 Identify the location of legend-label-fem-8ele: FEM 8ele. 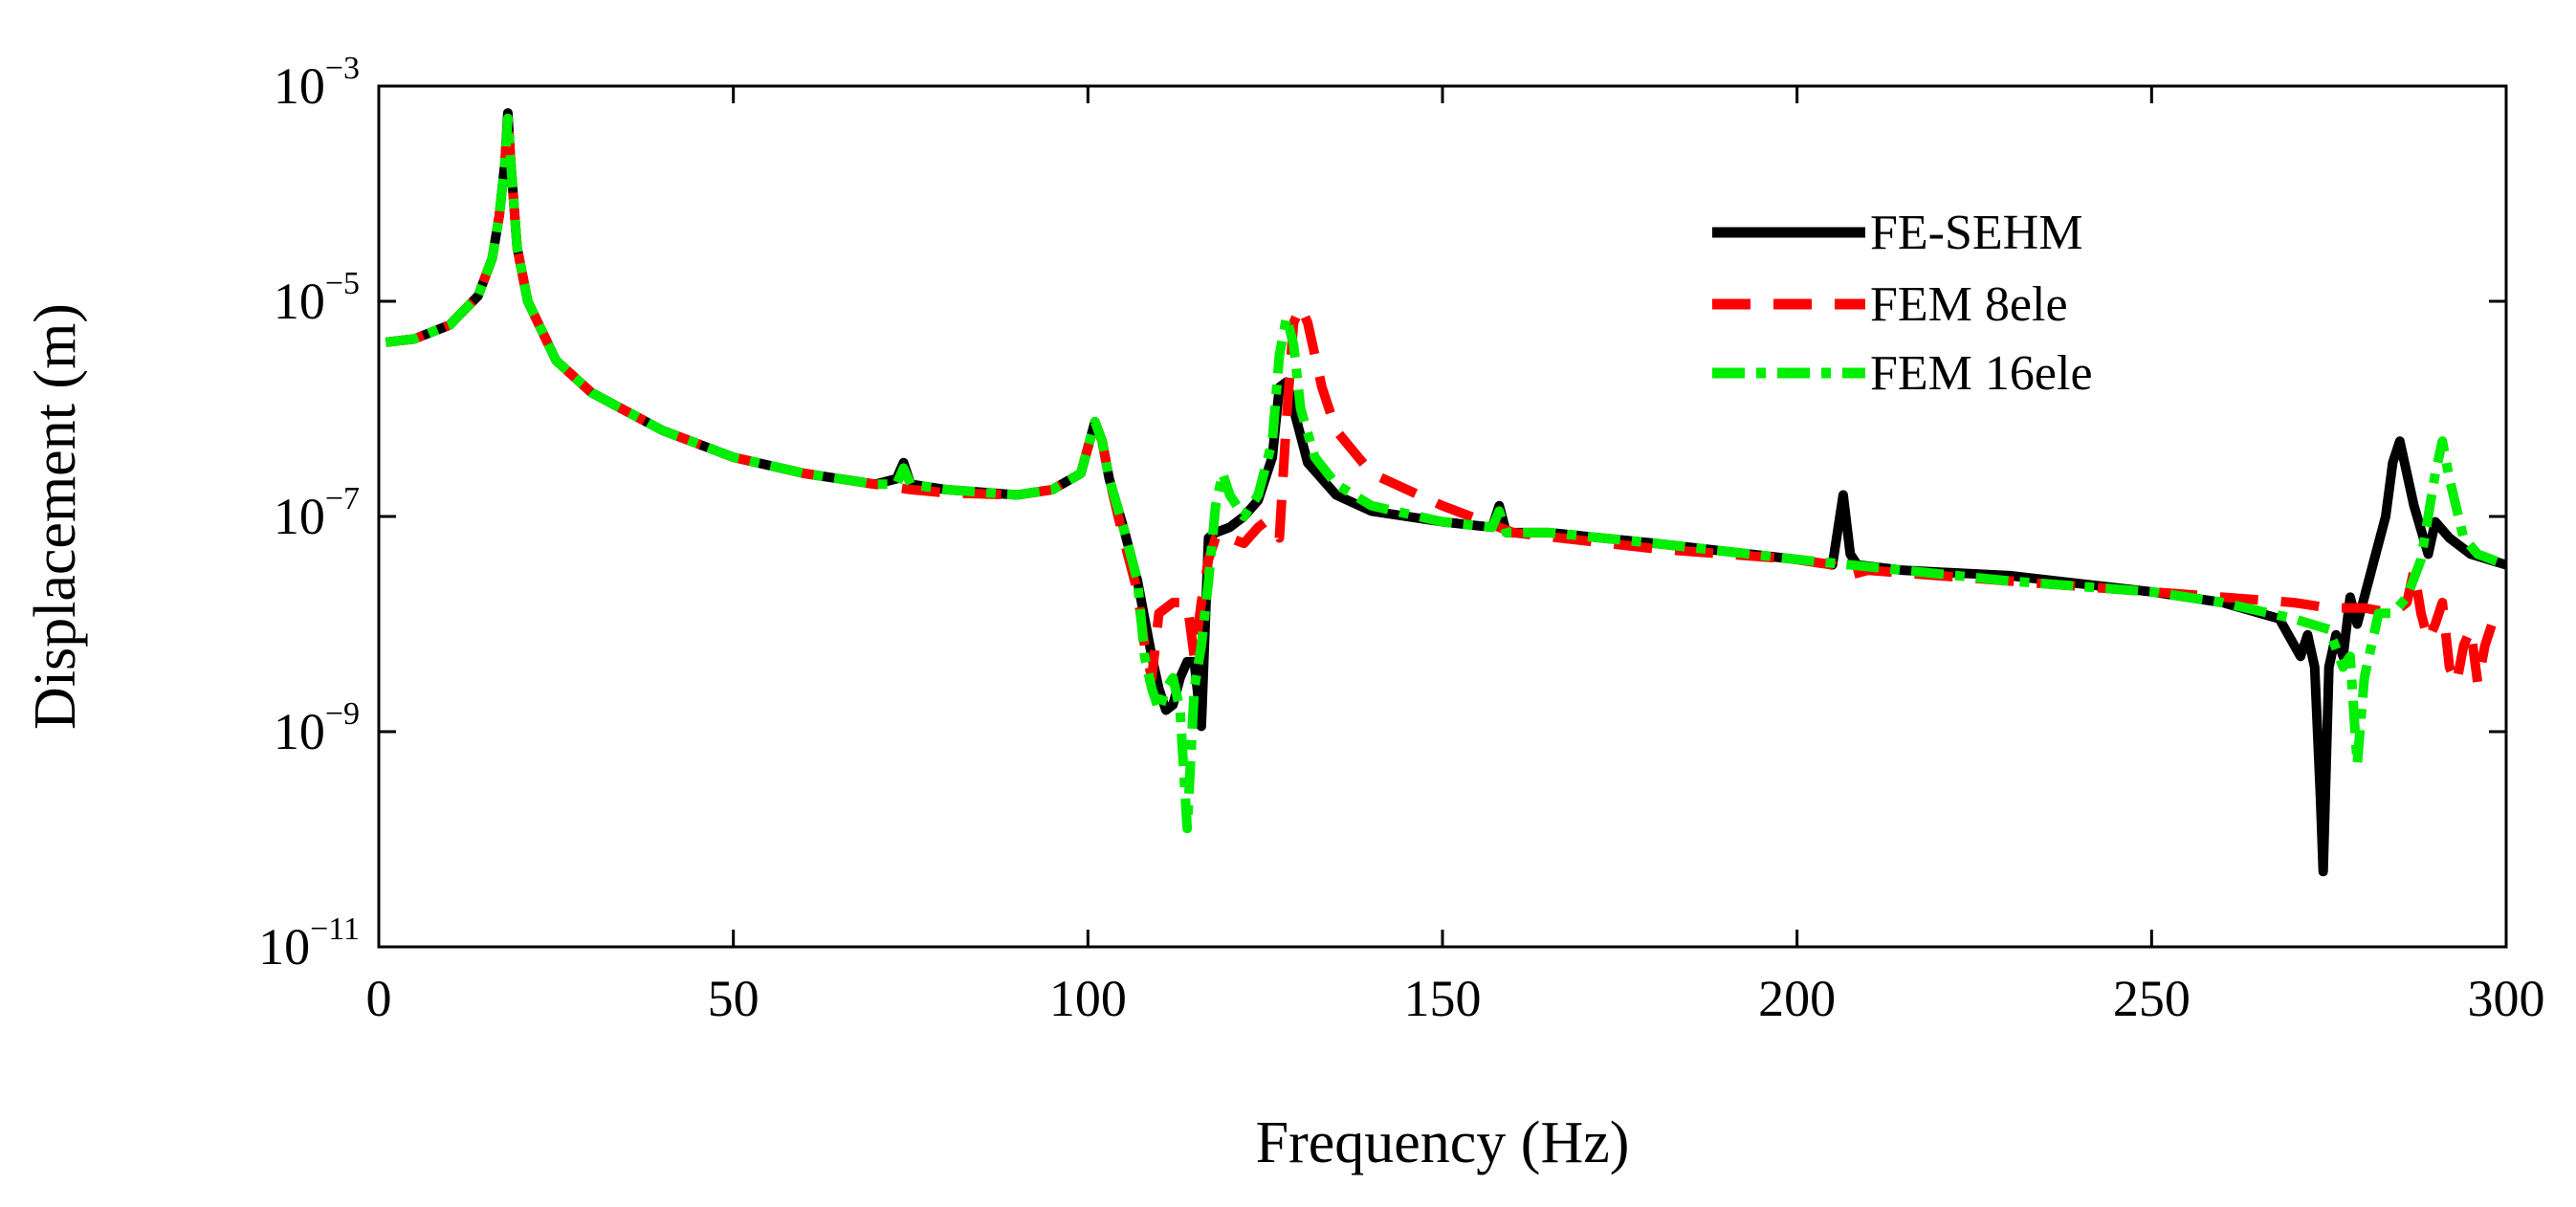
(1969, 304).